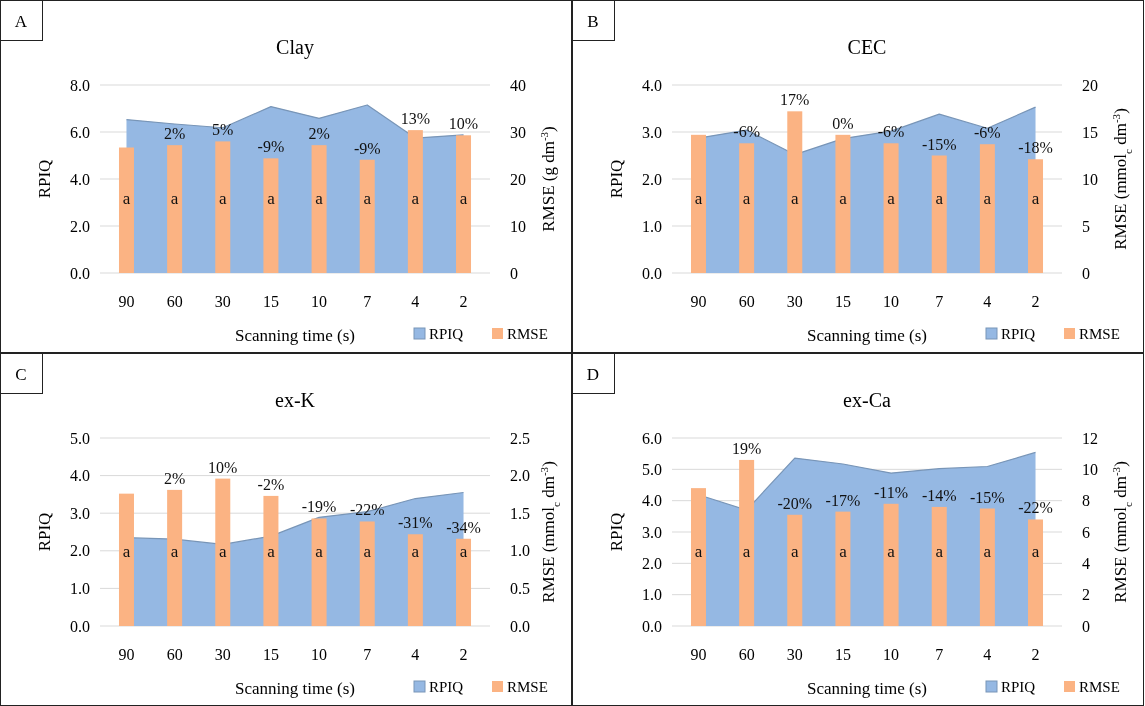  I want to click on y2-tick-label: 5, so click(1086, 226).